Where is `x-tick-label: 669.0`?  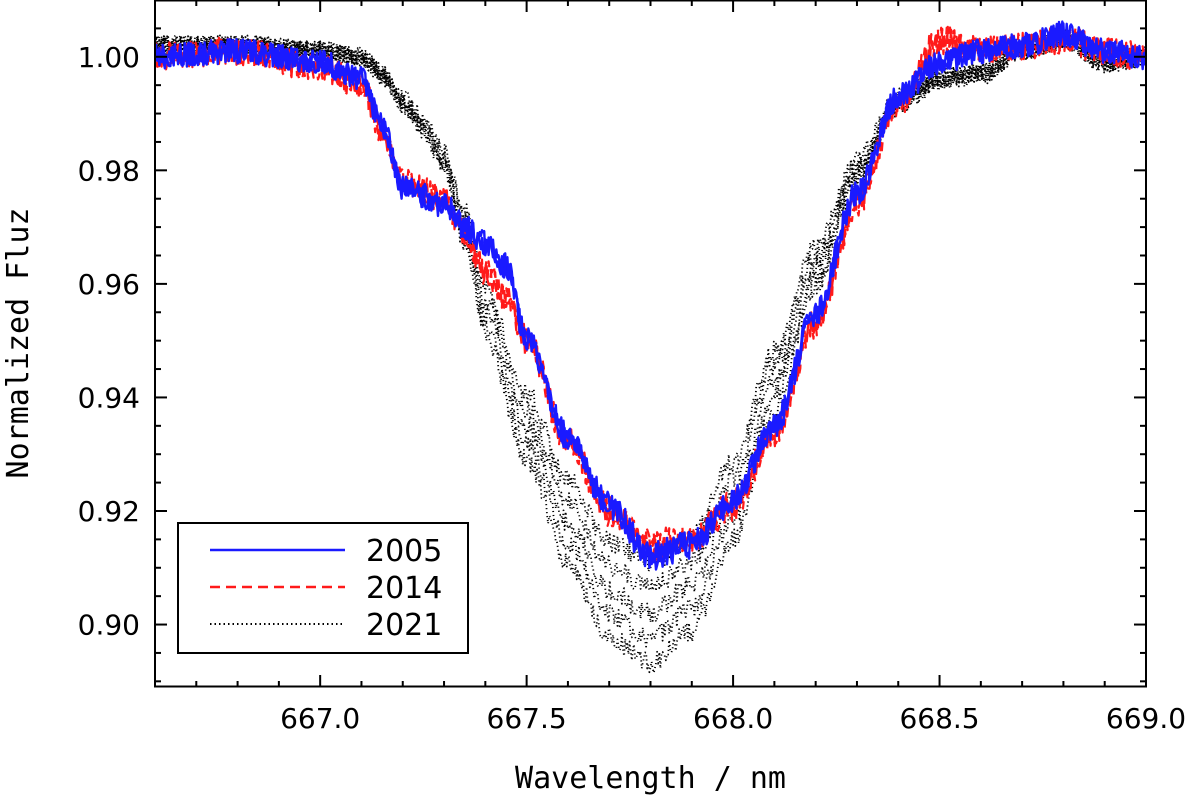
x-tick-label: 669.0 is located at coordinates (1146, 718).